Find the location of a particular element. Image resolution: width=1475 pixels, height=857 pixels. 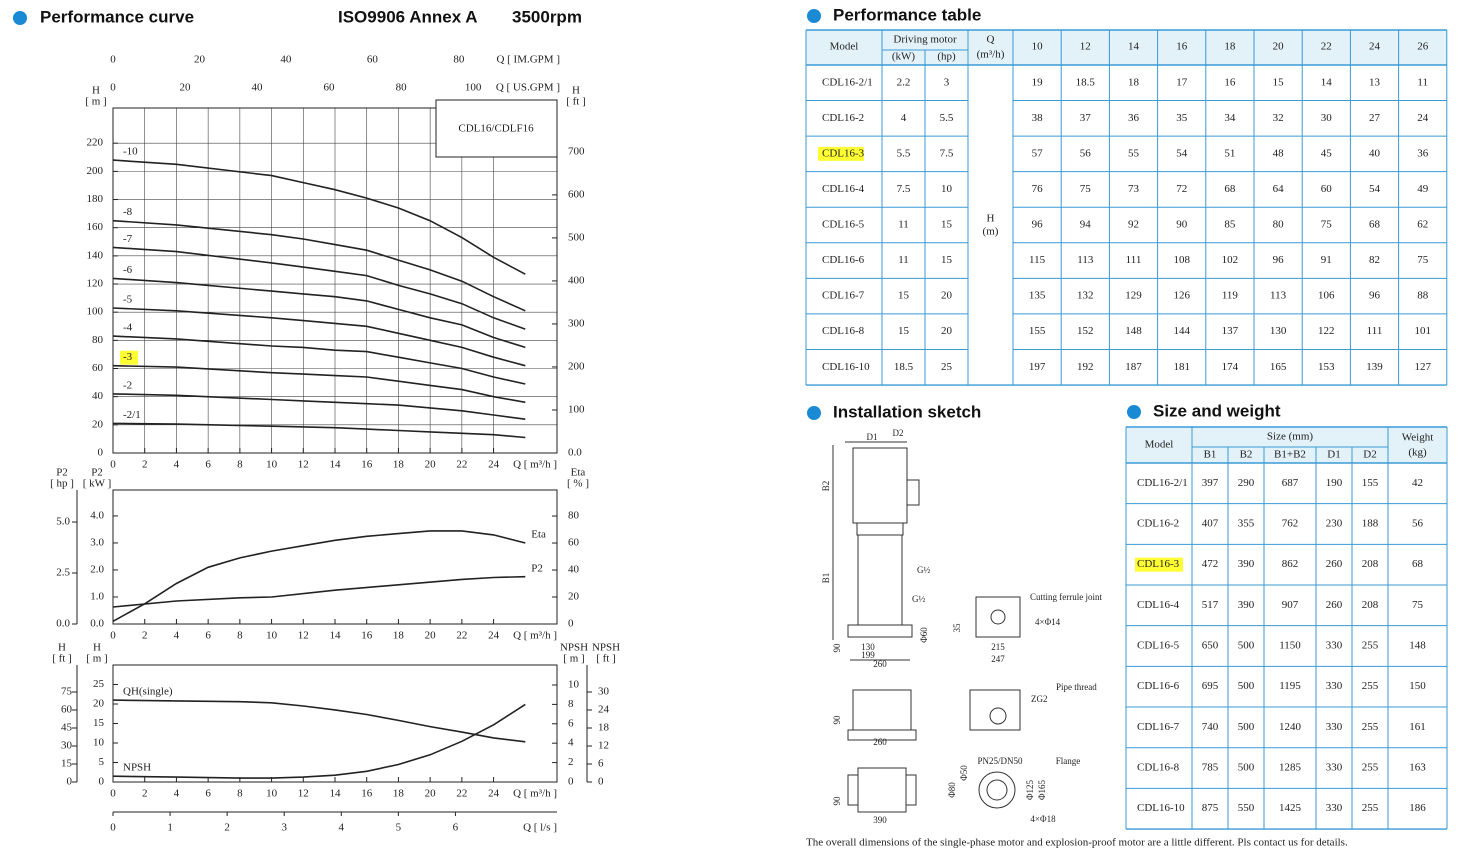

table-cell: 11 is located at coordinates (903, 260).